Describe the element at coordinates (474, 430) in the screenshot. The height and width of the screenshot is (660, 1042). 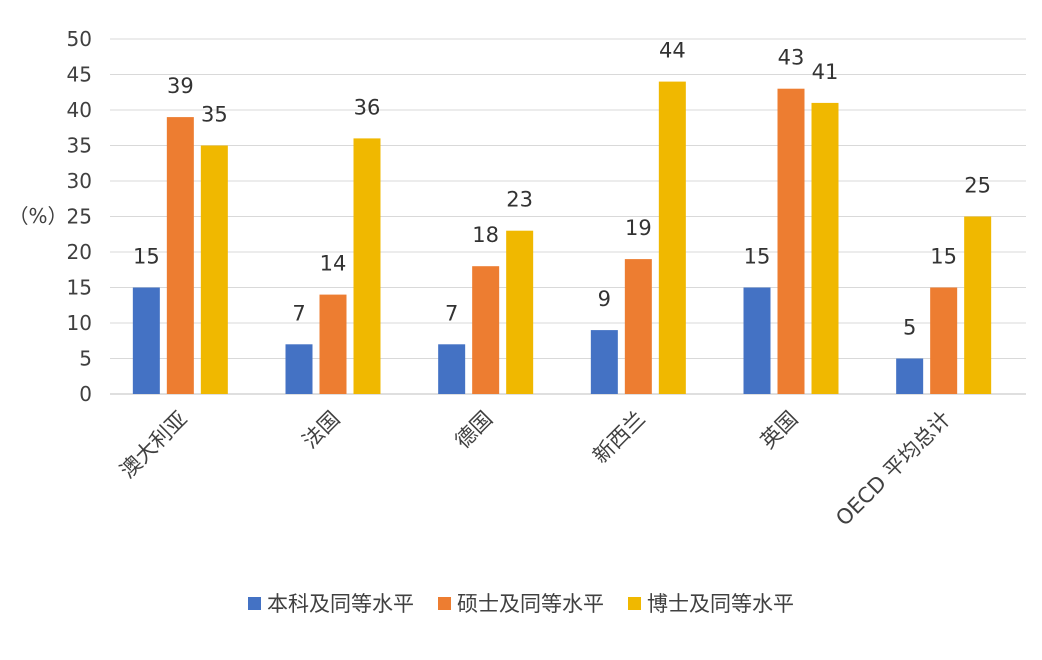
I see `category-label: 德国` at that location.